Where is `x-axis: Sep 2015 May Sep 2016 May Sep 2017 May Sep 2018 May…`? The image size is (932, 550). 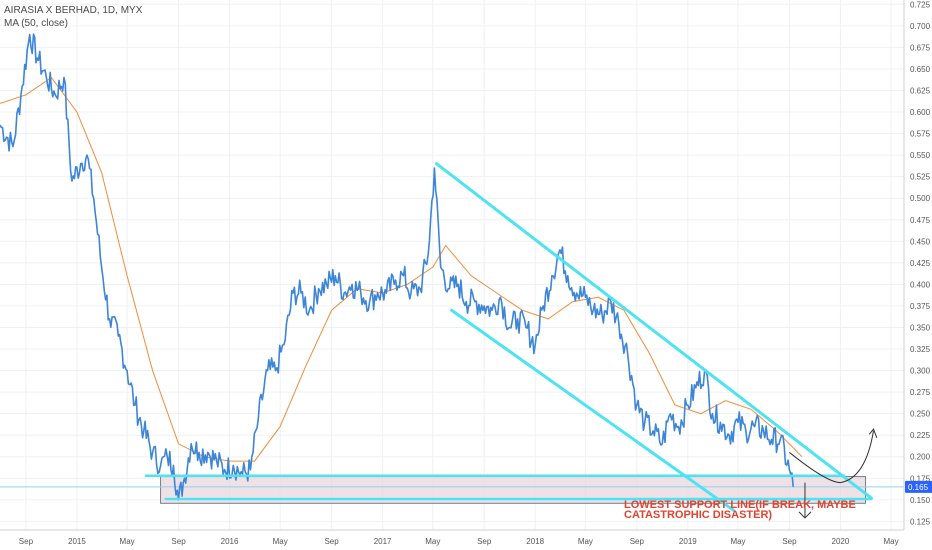
x-axis: Sep 2015 May Sep 2016 May Sep 2017 May Sep 2018 May… is located at coordinates (452, 537).